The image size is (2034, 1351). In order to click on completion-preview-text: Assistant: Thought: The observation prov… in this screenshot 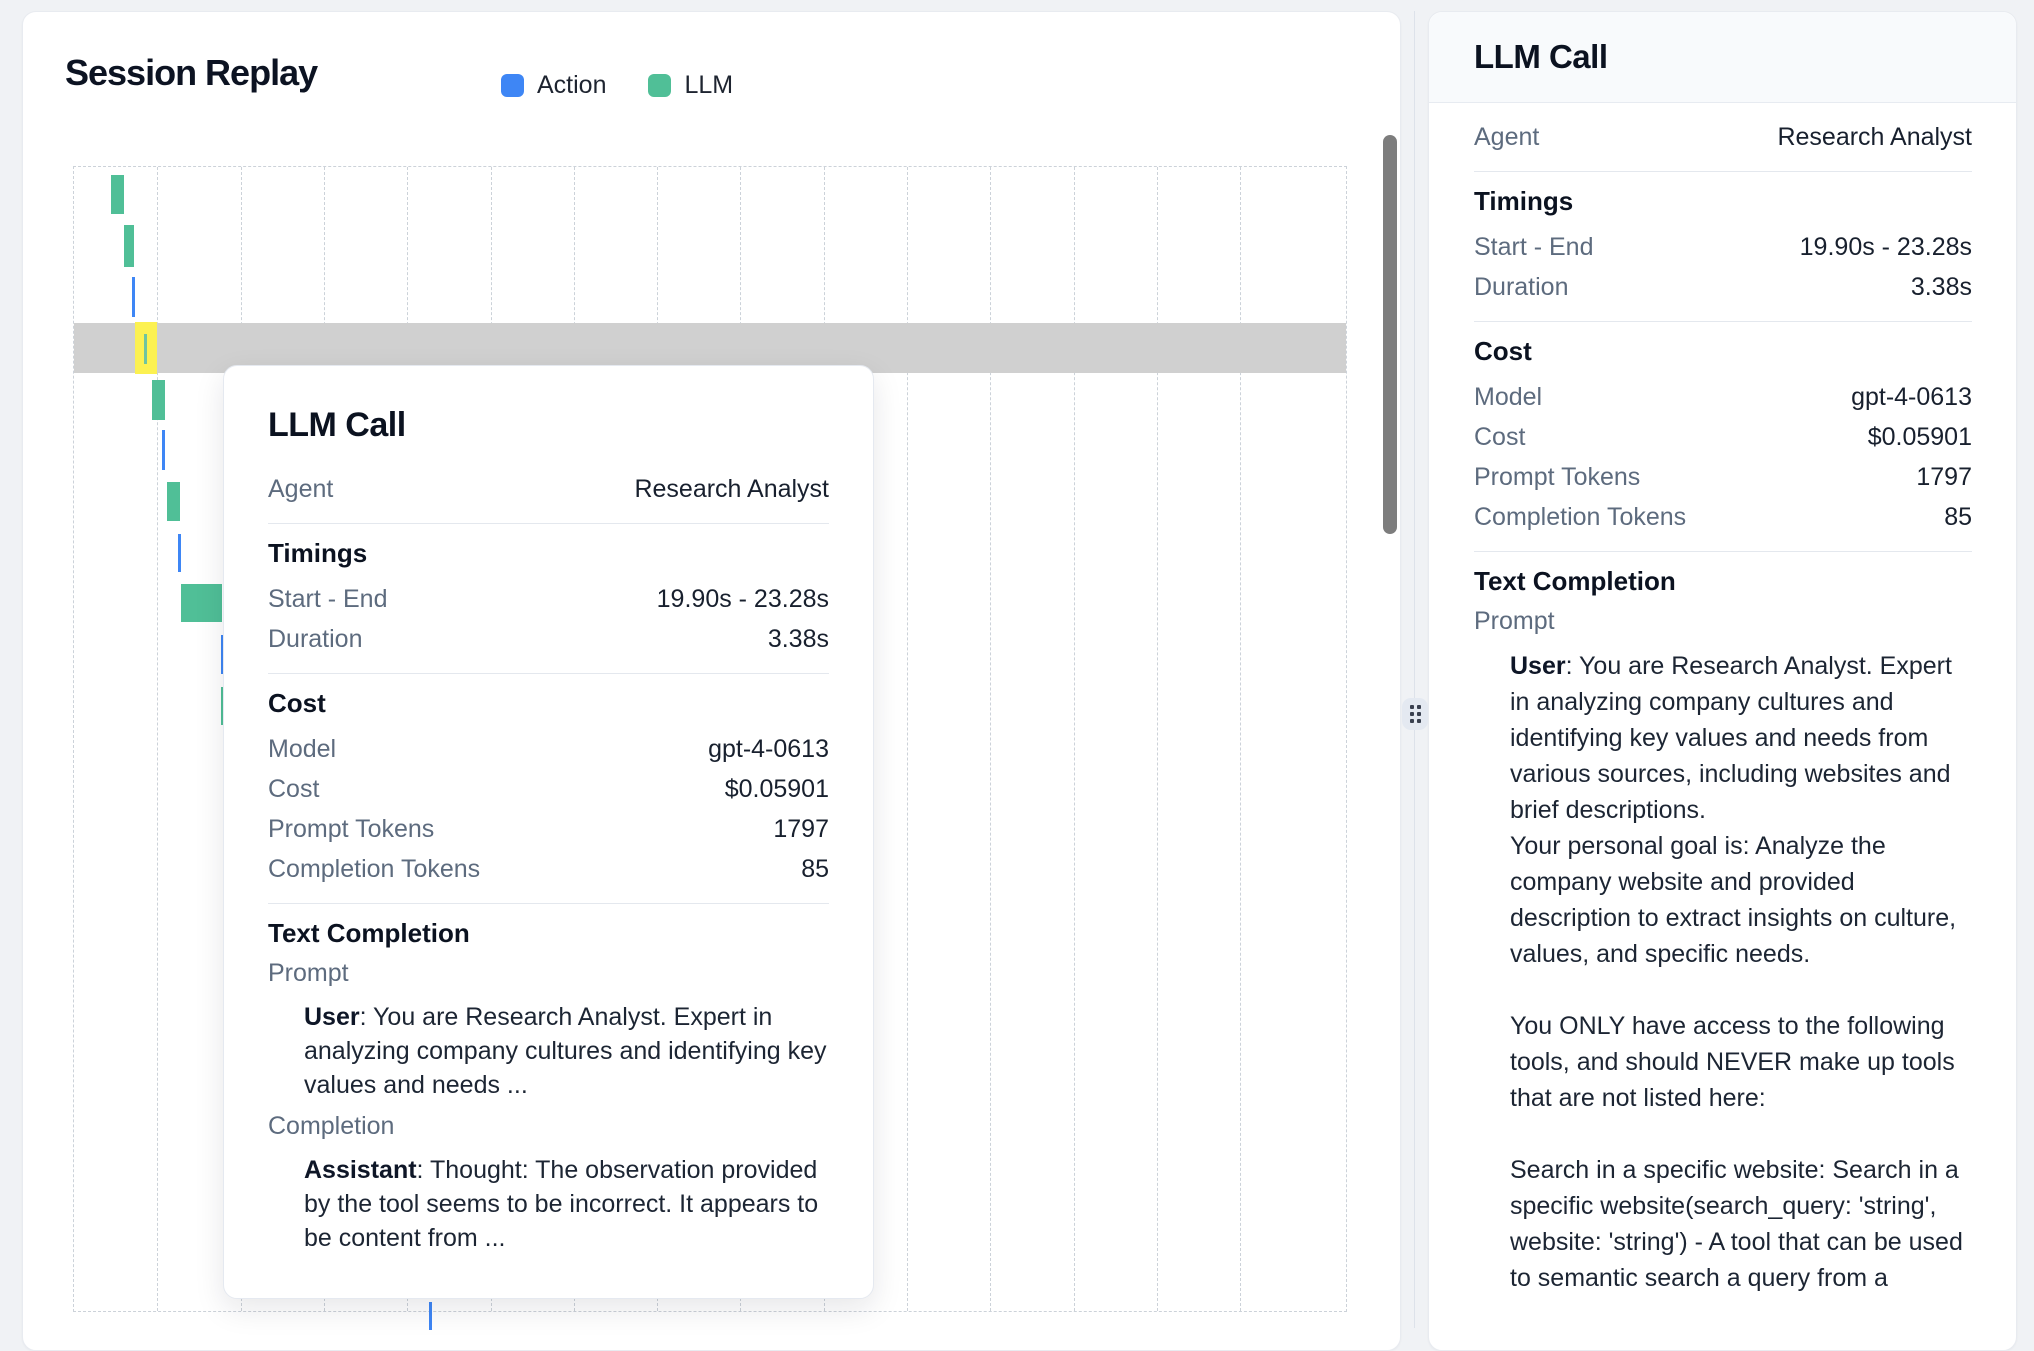, I will do `click(566, 1204)`.